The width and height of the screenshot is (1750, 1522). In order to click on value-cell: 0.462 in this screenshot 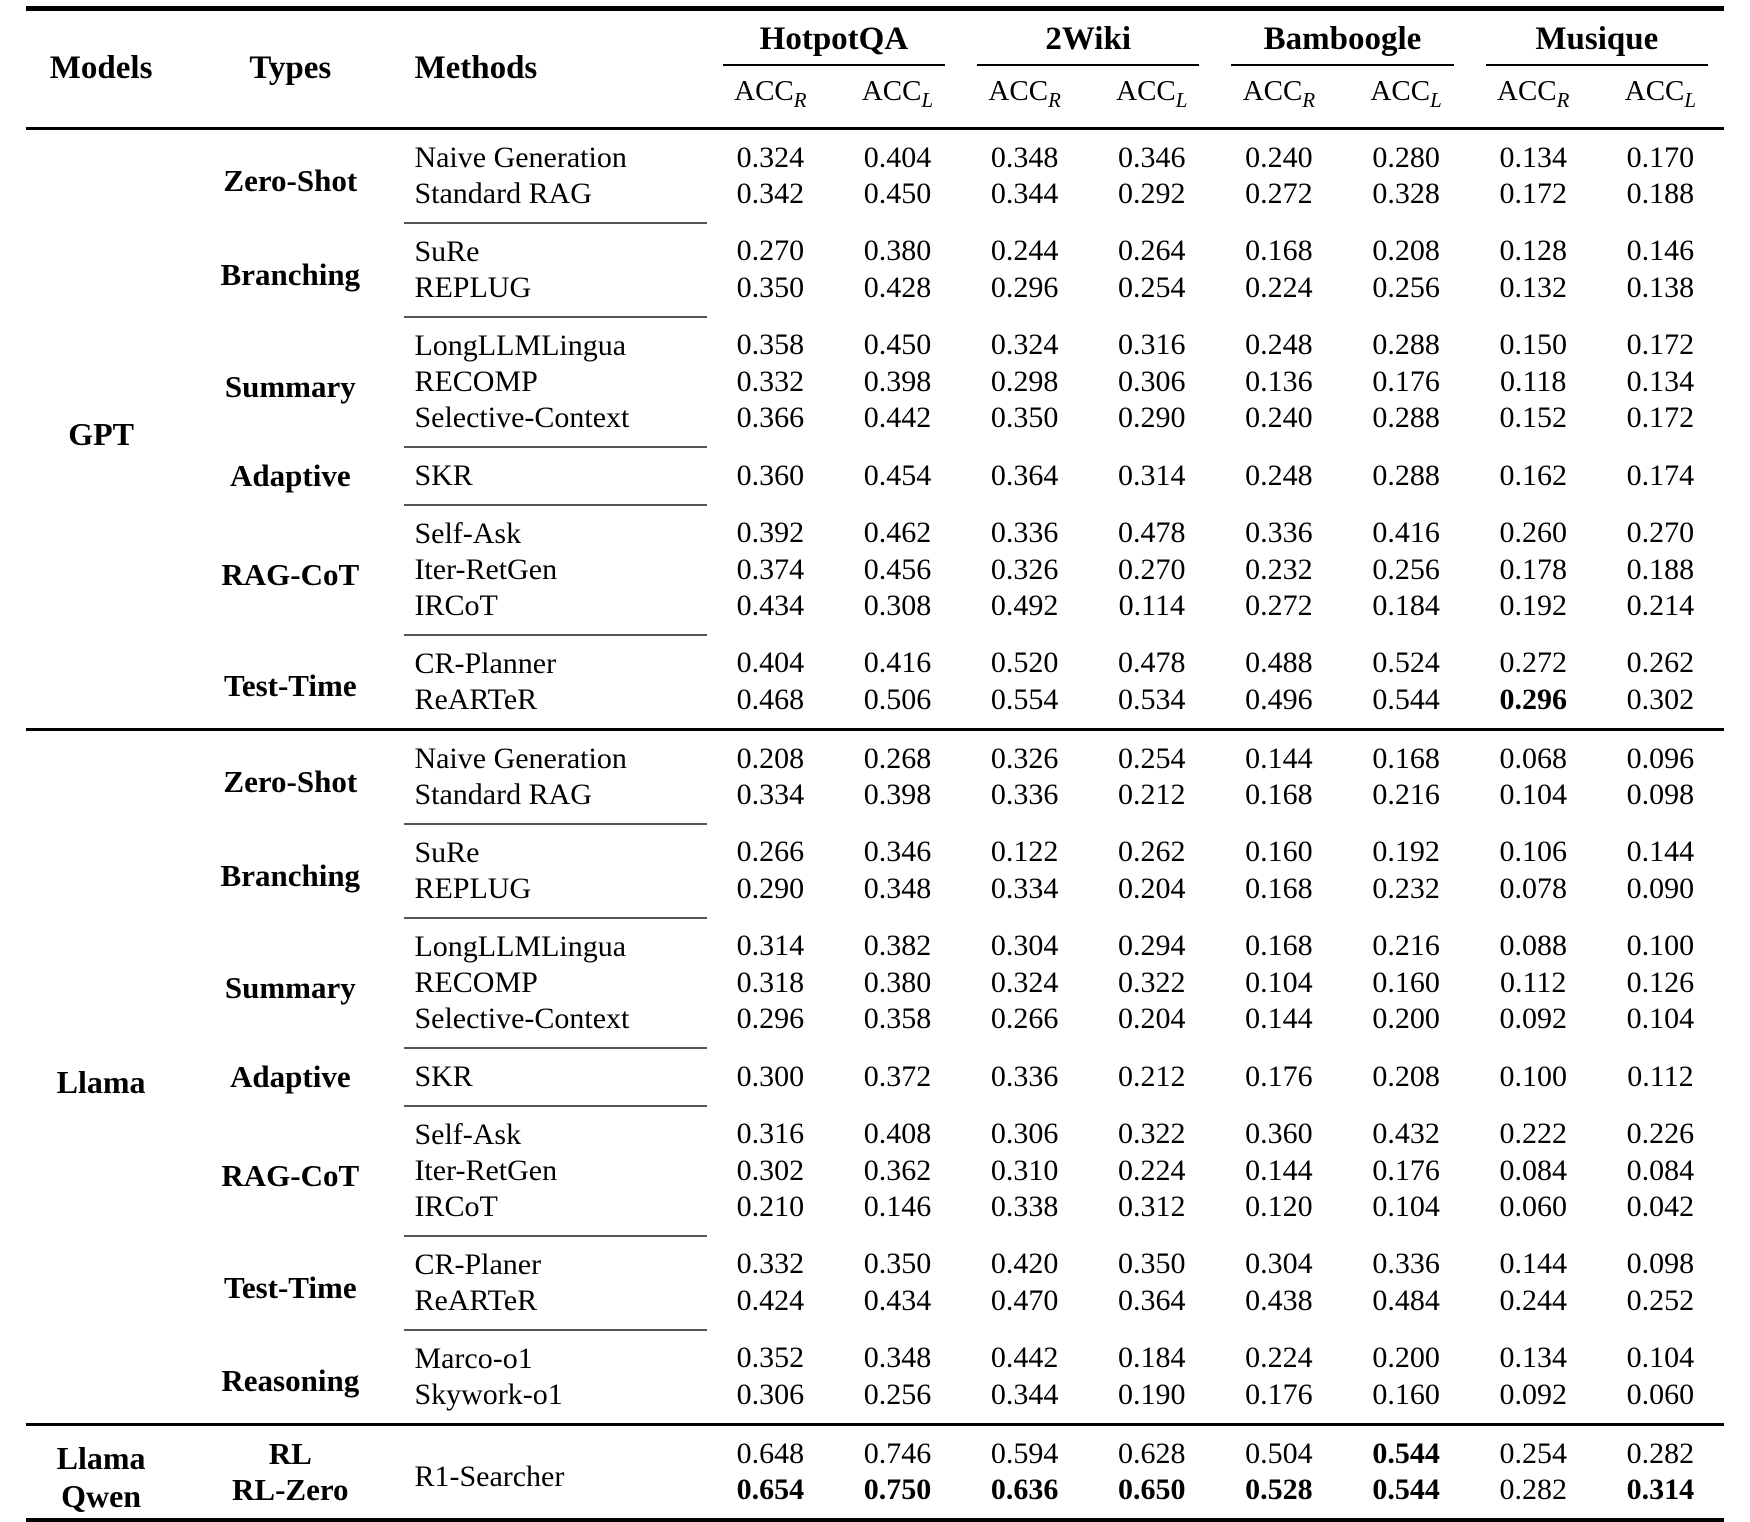, I will do `click(897, 533)`.